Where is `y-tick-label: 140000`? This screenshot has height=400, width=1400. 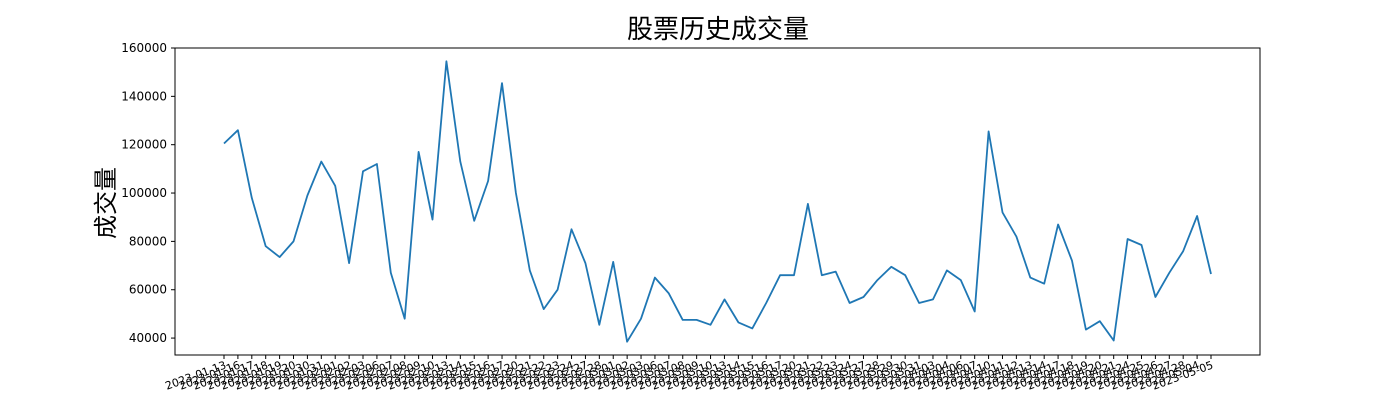
y-tick-label: 140000 is located at coordinates (144, 96).